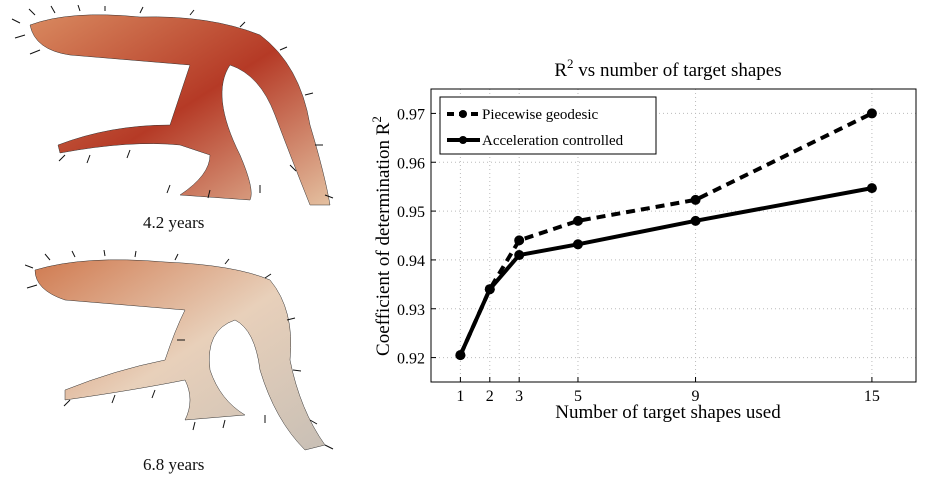  I want to click on caption-4-2-years: 4.2 years, so click(174, 222).